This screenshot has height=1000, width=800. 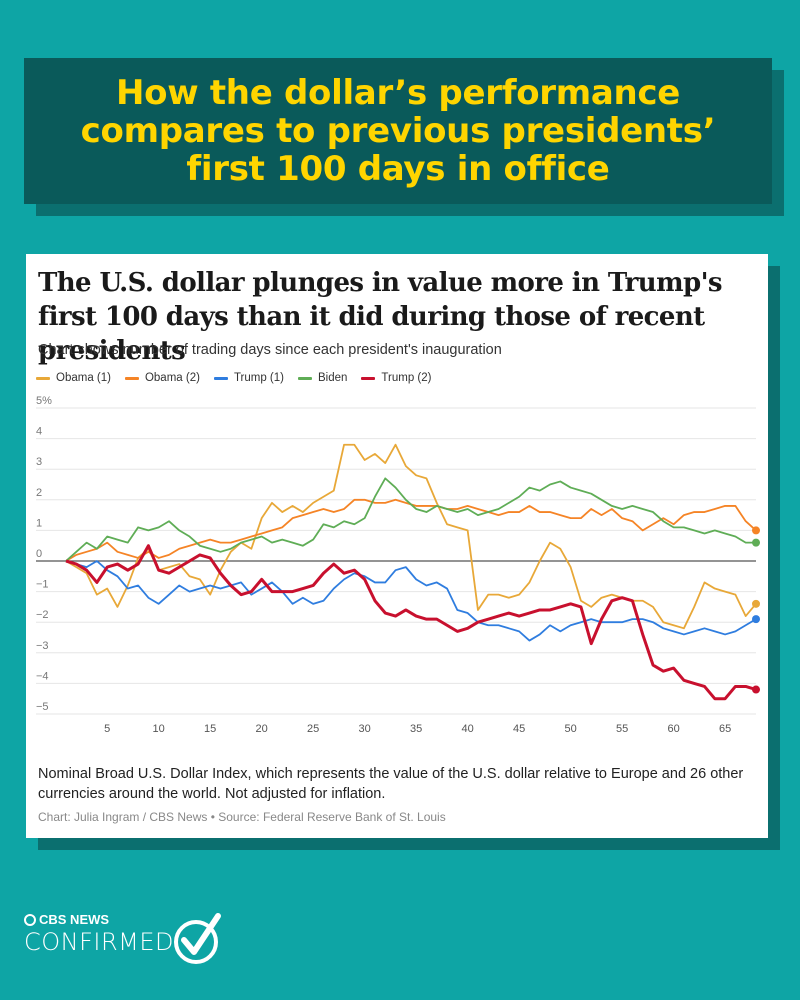 I want to click on y-tick-label: −5, so click(x=42, y=707).